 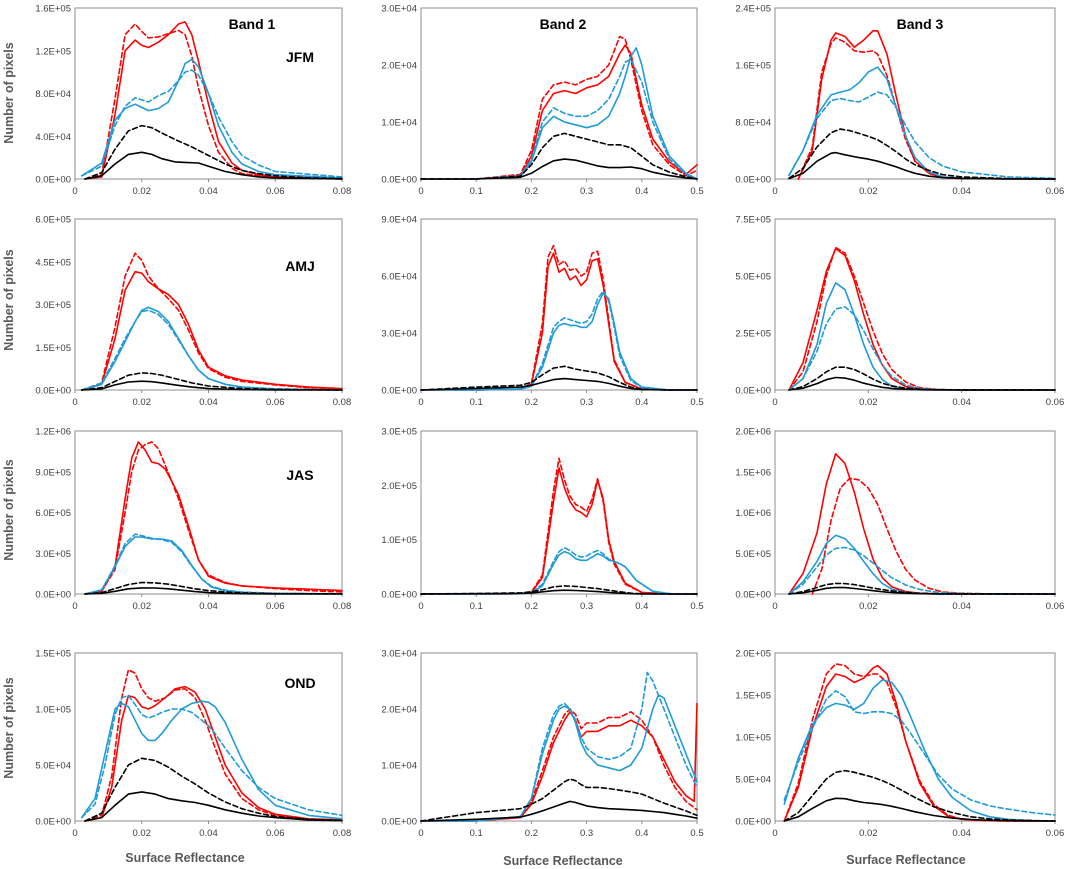 What do you see at coordinates (563, 24) in the screenshot?
I see `band-title: Band 2` at bounding box center [563, 24].